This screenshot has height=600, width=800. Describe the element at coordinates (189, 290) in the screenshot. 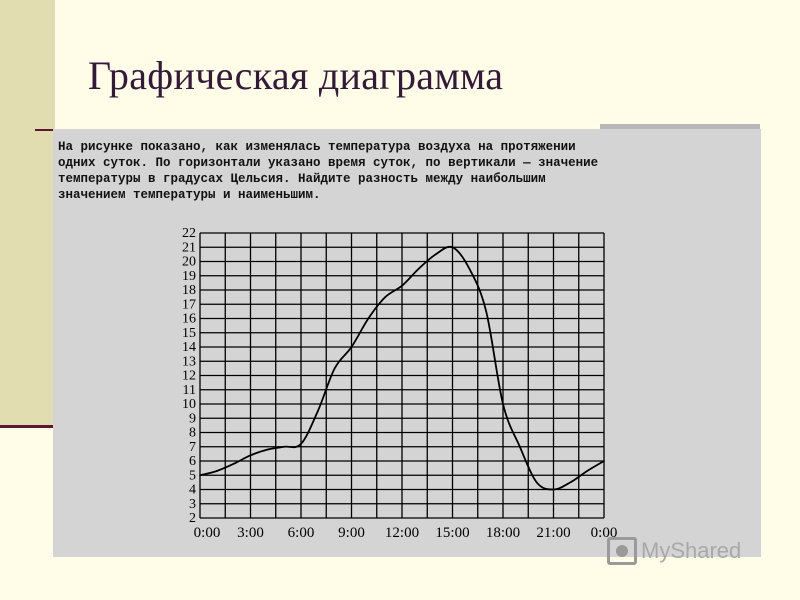

I see `y-tick-label: 18` at that location.